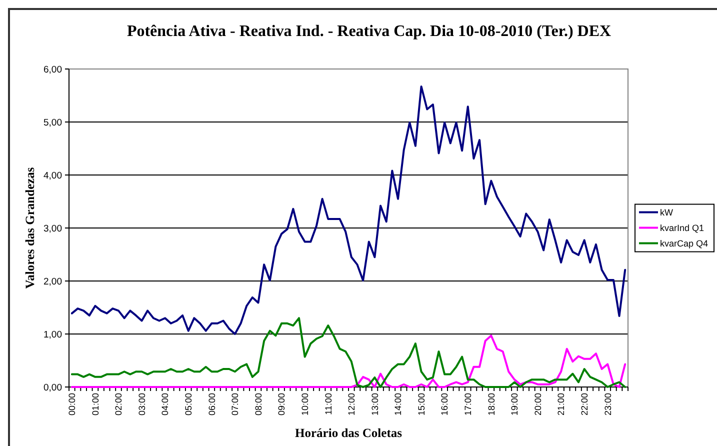 The height and width of the screenshot is (446, 717). What do you see at coordinates (684, 243) in the screenshot?
I see `legend-label: kvarCap Q4` at bounding box center [684, 243].